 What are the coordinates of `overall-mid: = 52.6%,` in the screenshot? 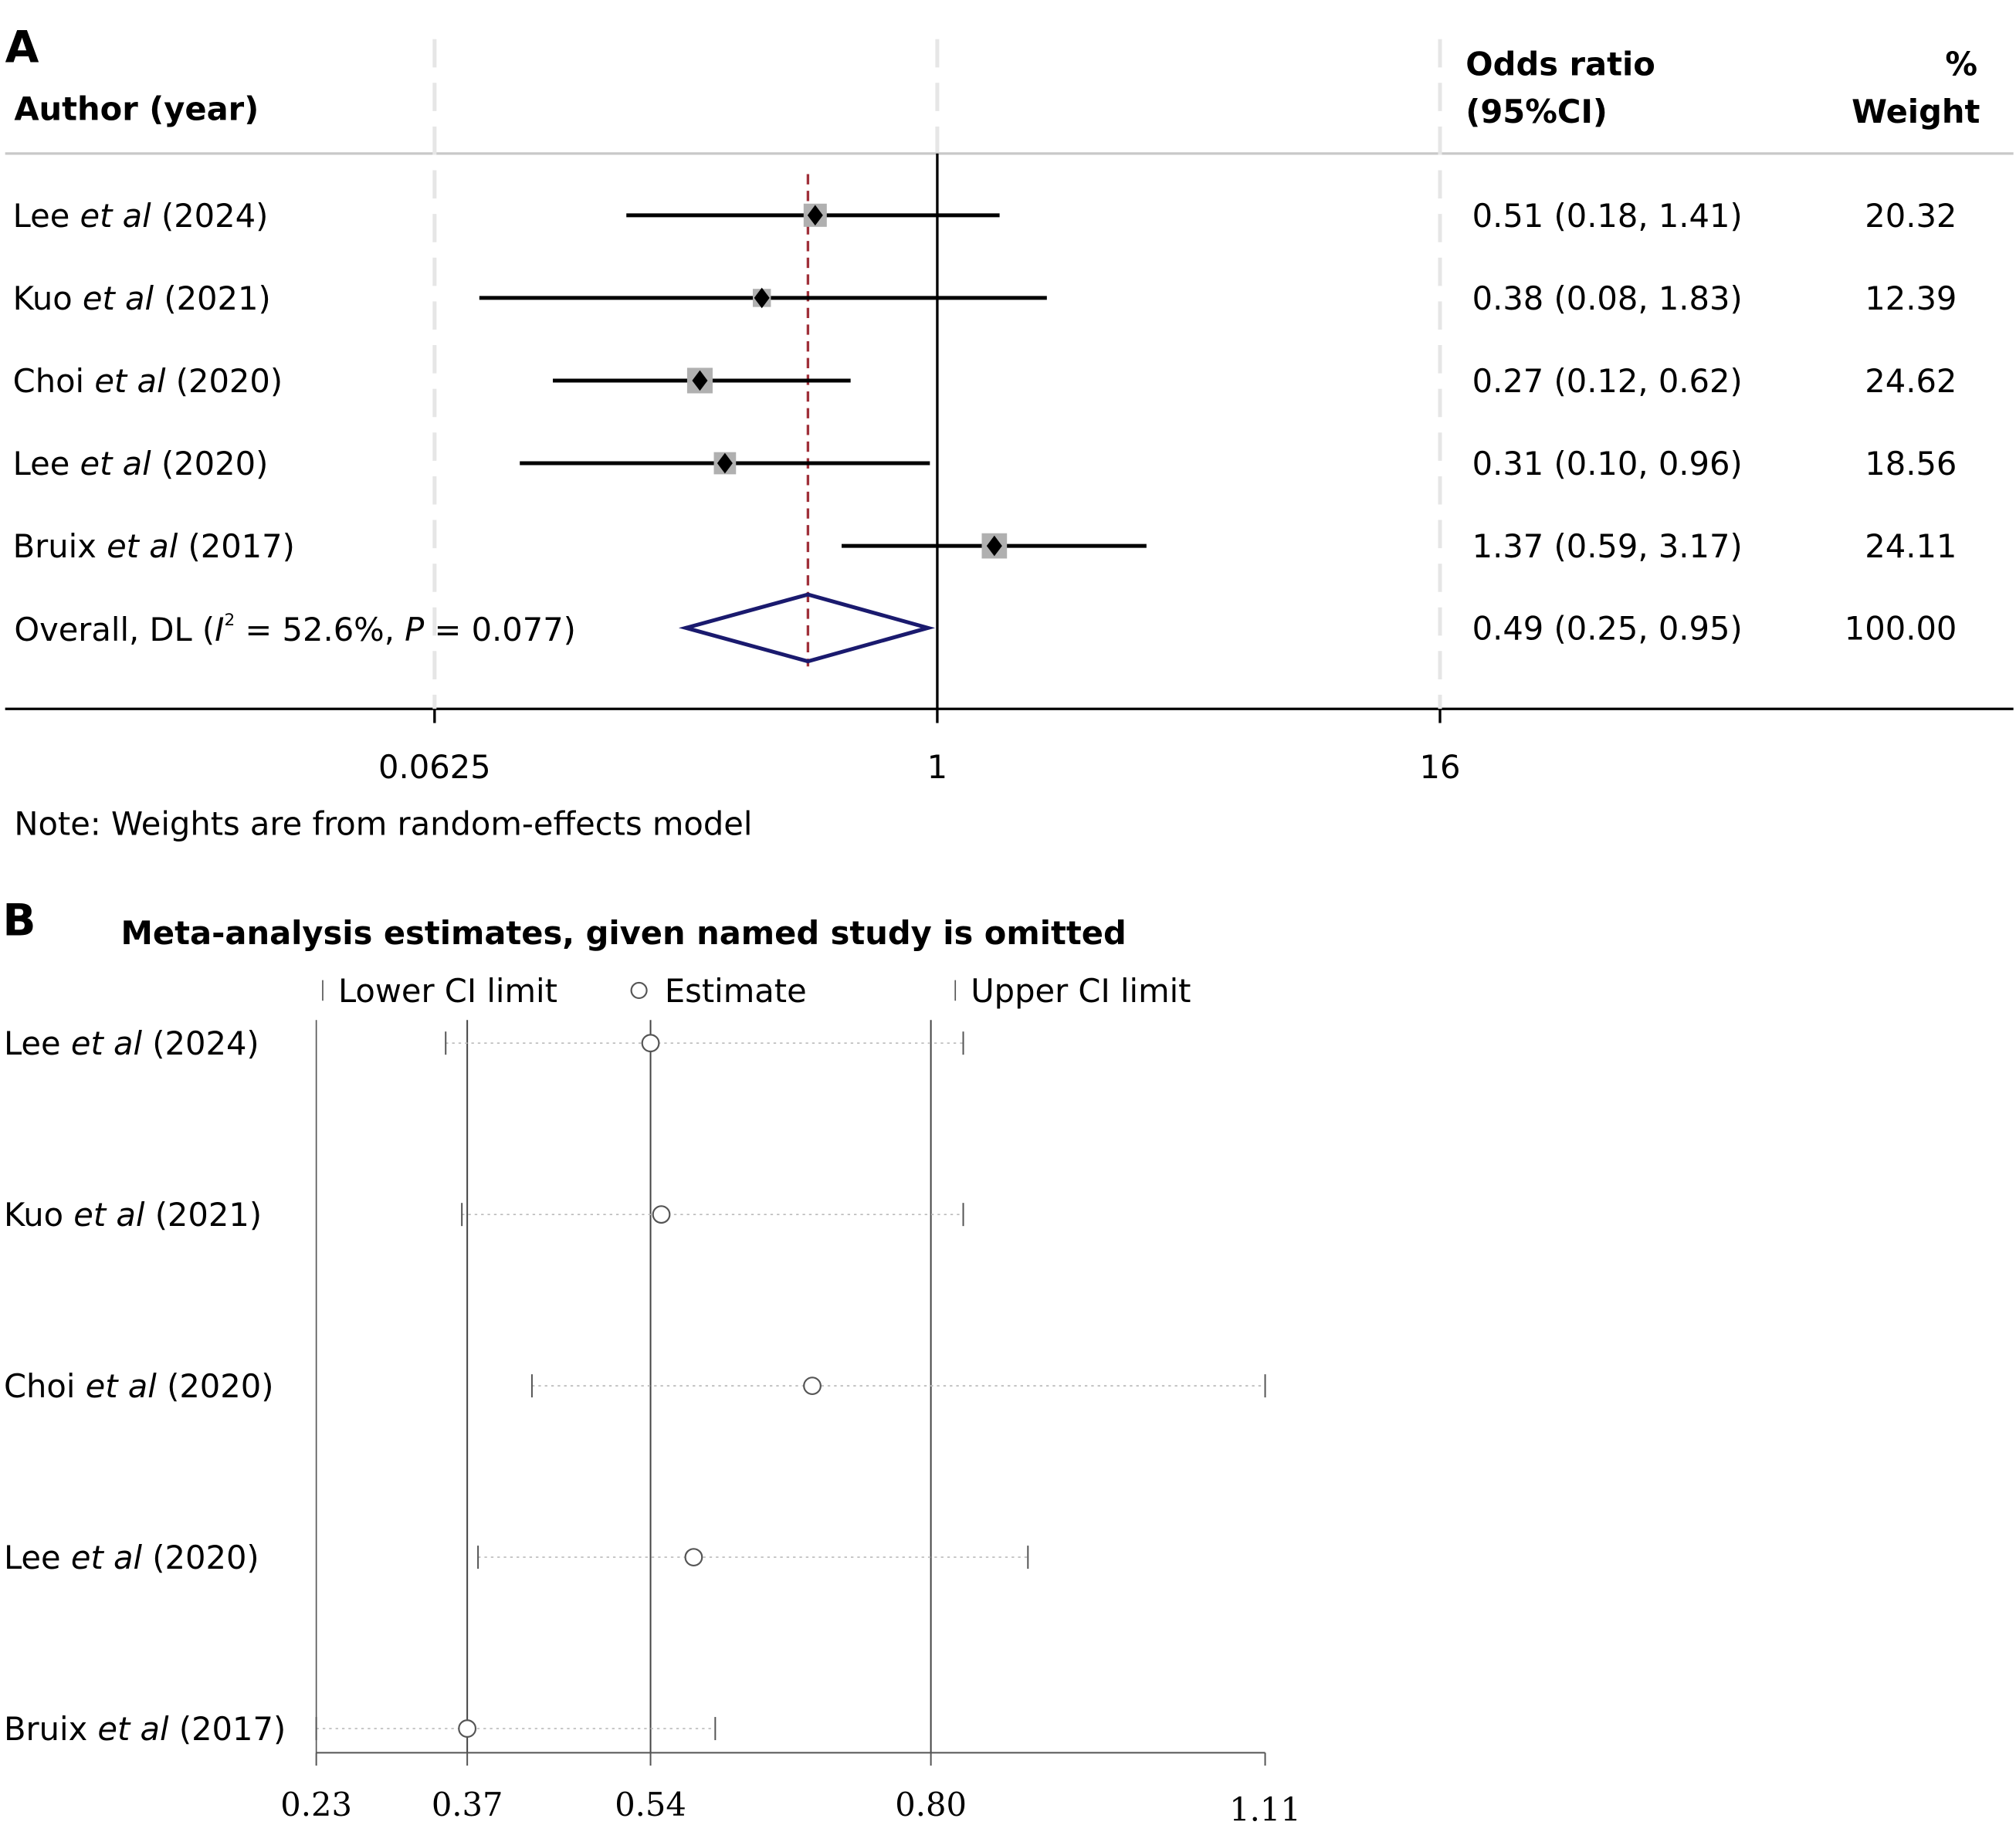 It's located at (320, 629).